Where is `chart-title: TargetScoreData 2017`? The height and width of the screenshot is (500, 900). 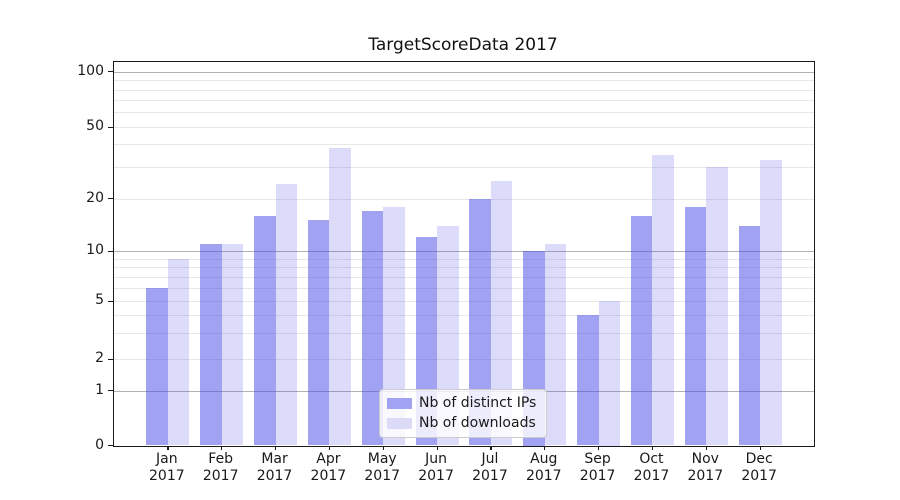
chart-title: TargetScoreData 2017 is located at coordinates (463, 45).